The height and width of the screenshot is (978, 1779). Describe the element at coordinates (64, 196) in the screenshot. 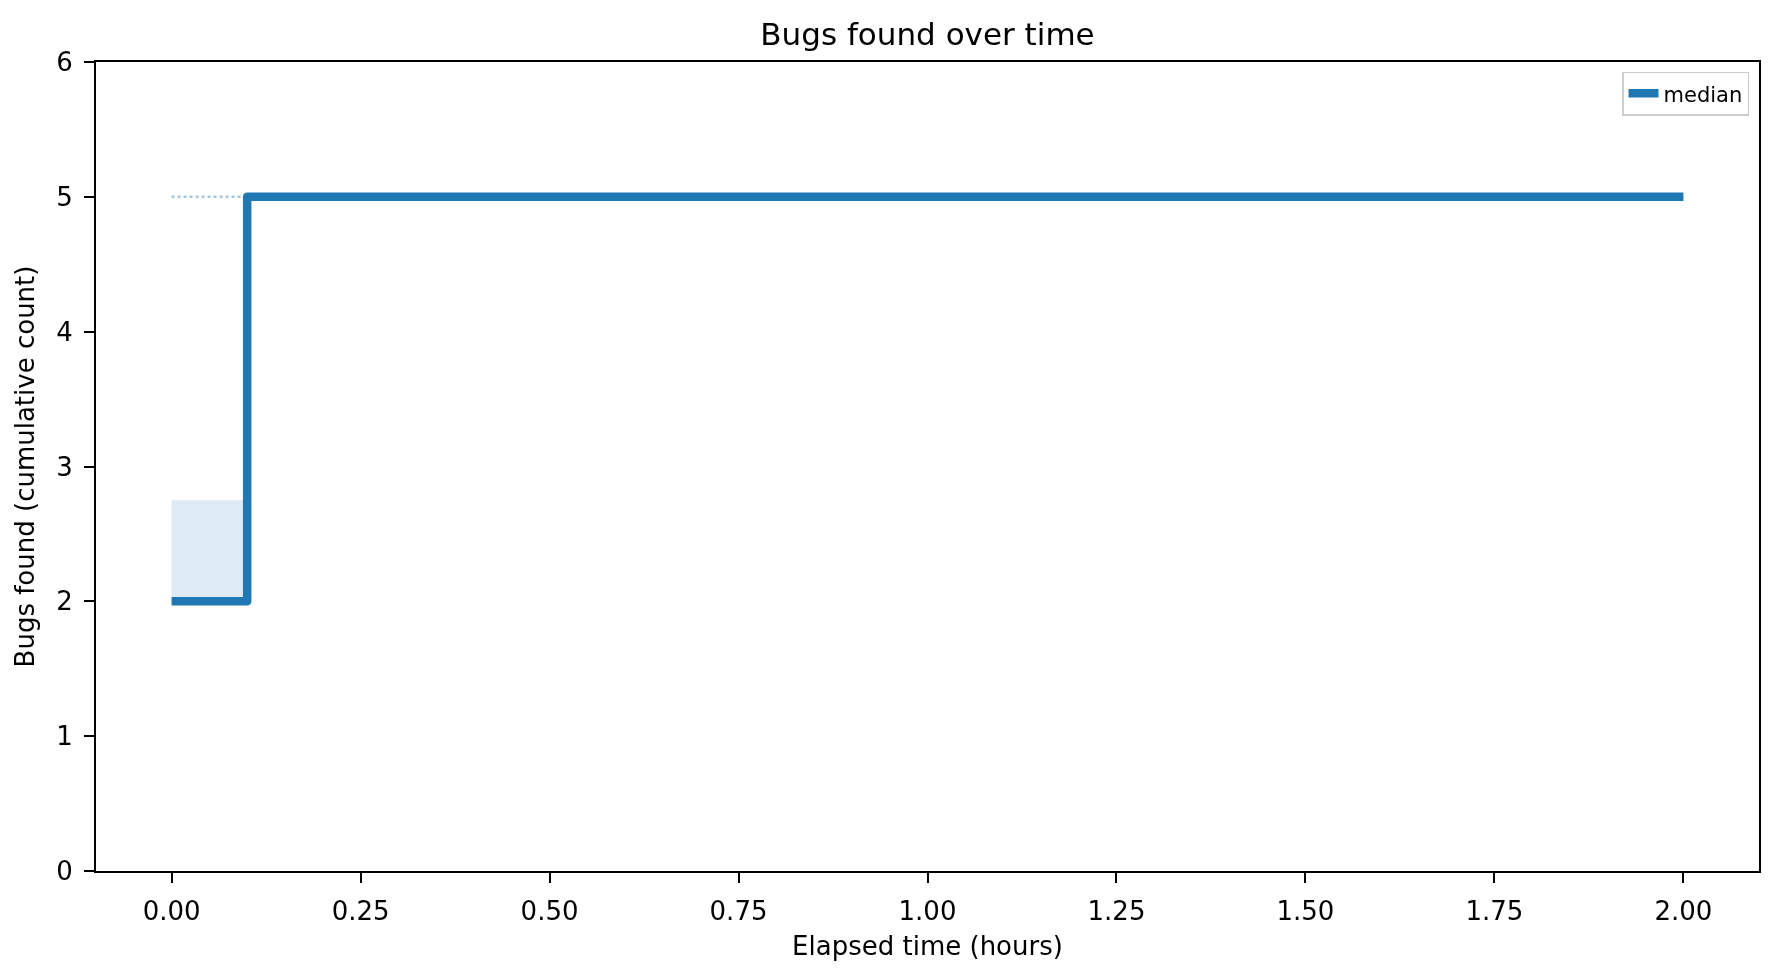

I see `y-tick-label: 5` at that location.